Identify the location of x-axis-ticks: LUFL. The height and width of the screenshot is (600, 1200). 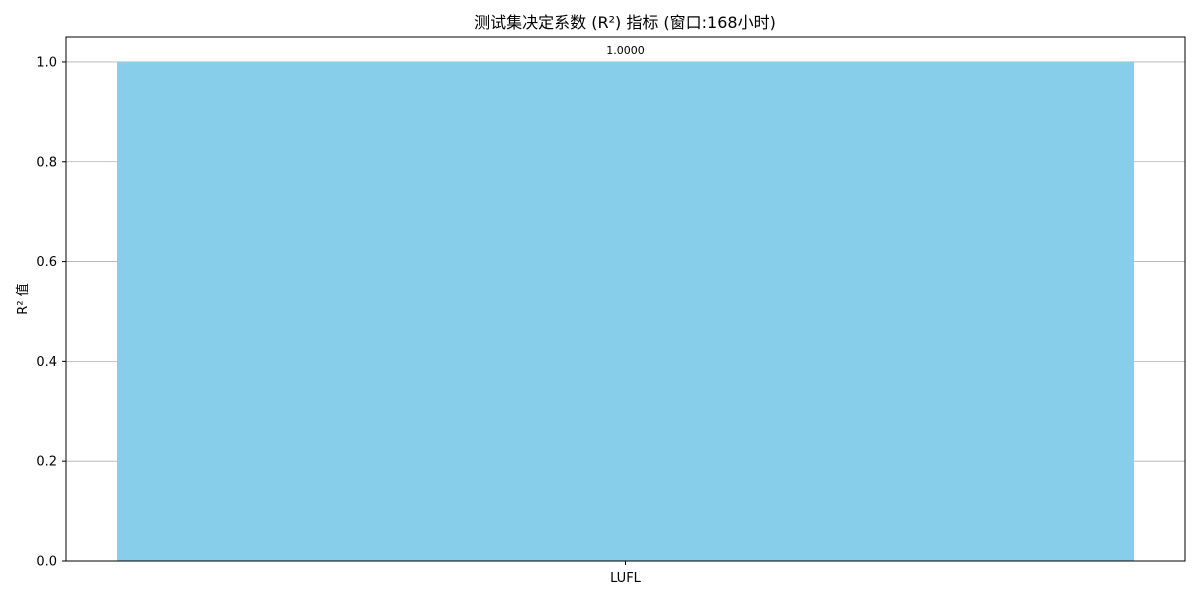
(626, 573).